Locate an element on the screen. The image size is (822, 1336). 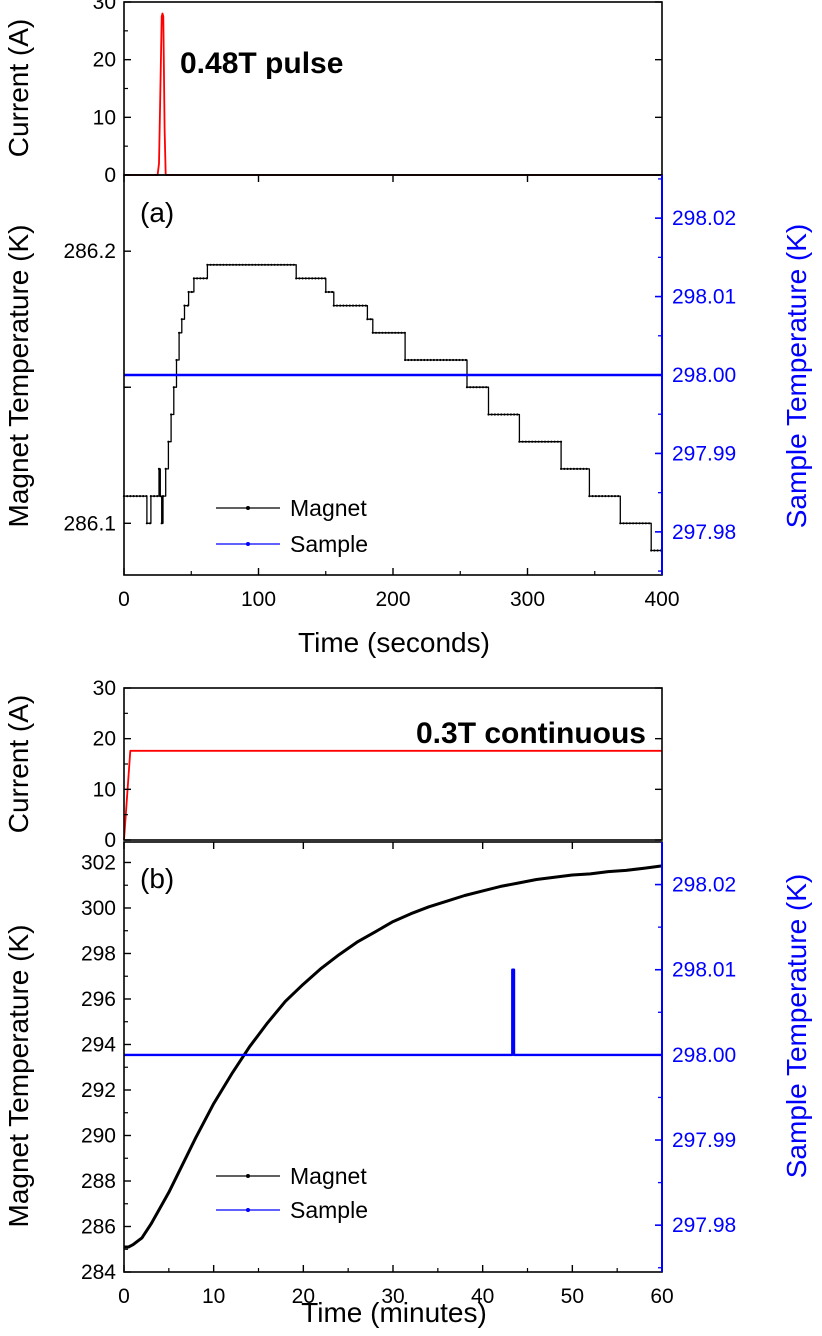
x-tick-label: 100 is located at coordinates (258, 599).